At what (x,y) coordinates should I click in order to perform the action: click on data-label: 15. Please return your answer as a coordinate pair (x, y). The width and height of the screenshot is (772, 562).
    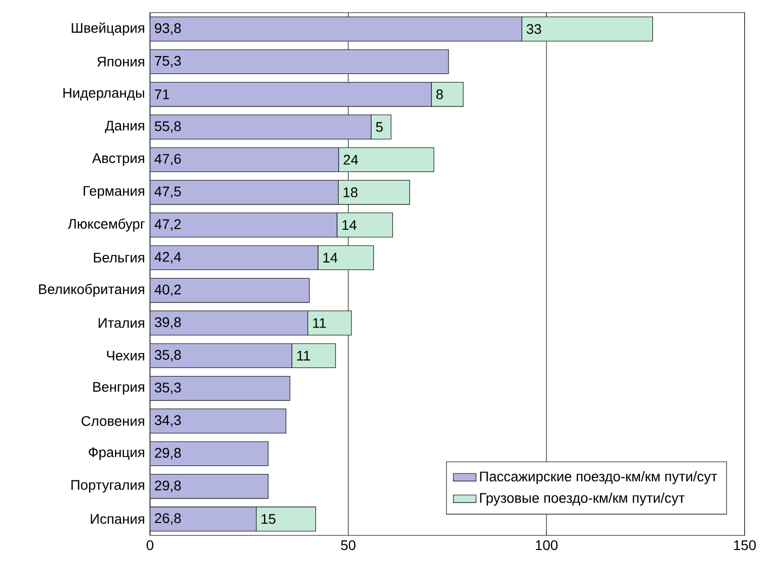
    Looking at the image, I should click on (269, 519).